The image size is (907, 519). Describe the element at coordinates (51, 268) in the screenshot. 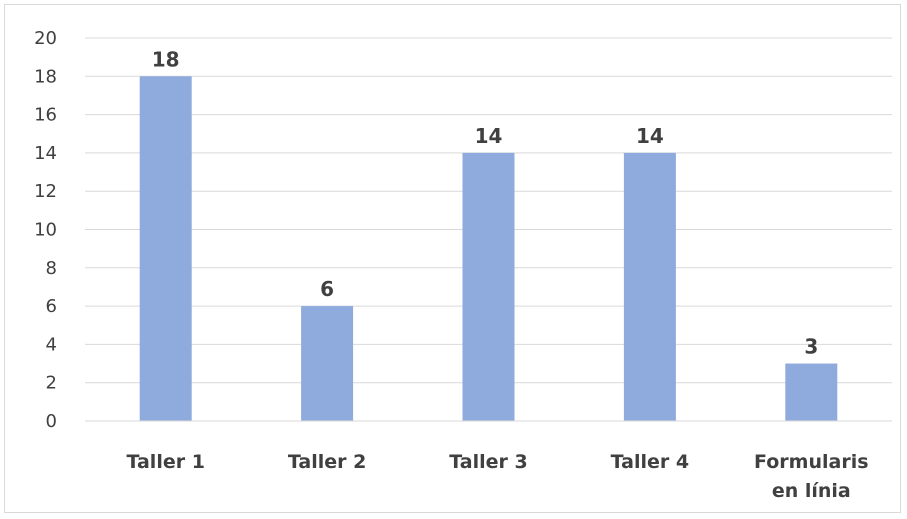

I see `y-tick-label: 8` at that location.